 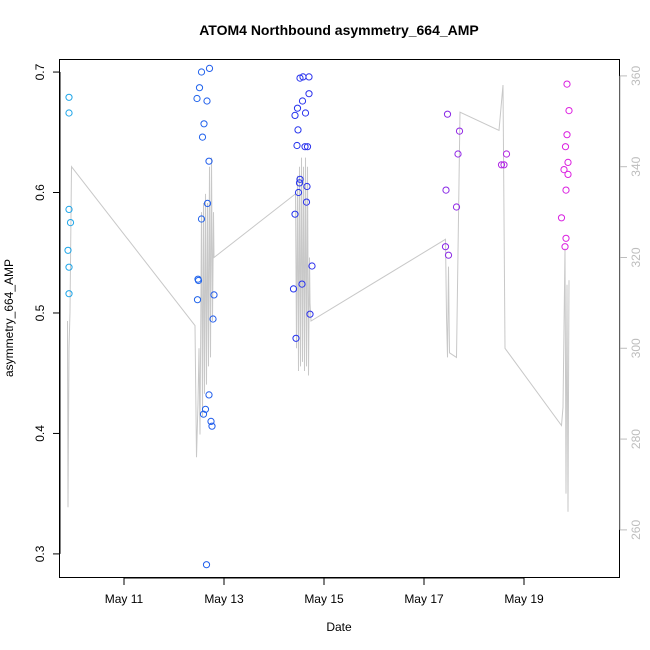 I want to click on x-tick-label: May 15, so click(x=324, y=599).